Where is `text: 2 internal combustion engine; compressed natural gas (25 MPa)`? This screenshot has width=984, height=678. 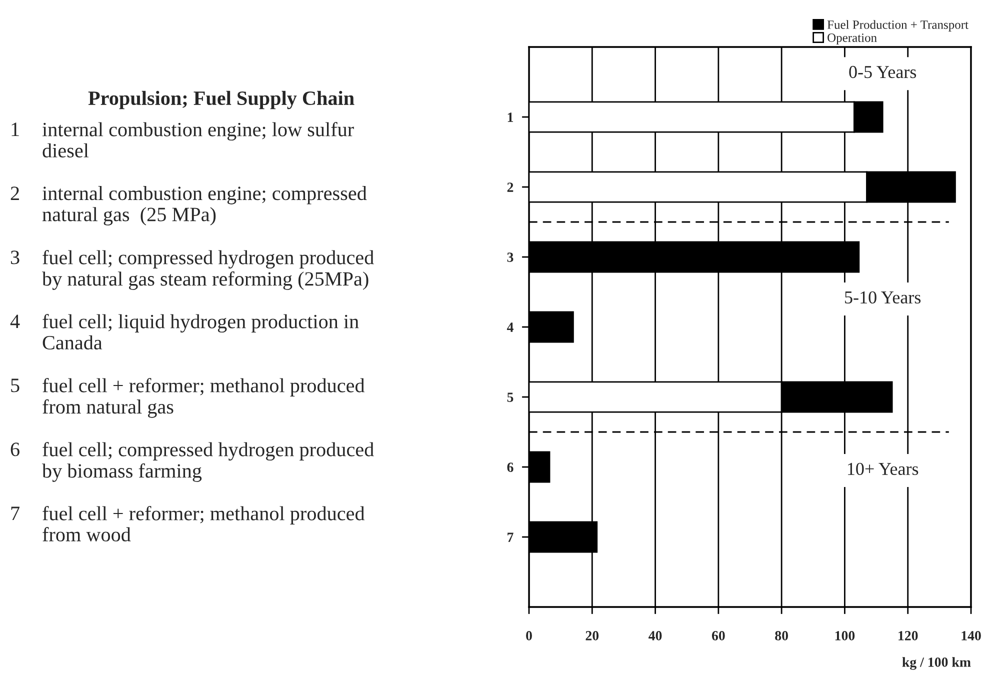
text: 2 internal combustion engine; compressed natural gas (25 MPa) is located at coordinates (188, 206).